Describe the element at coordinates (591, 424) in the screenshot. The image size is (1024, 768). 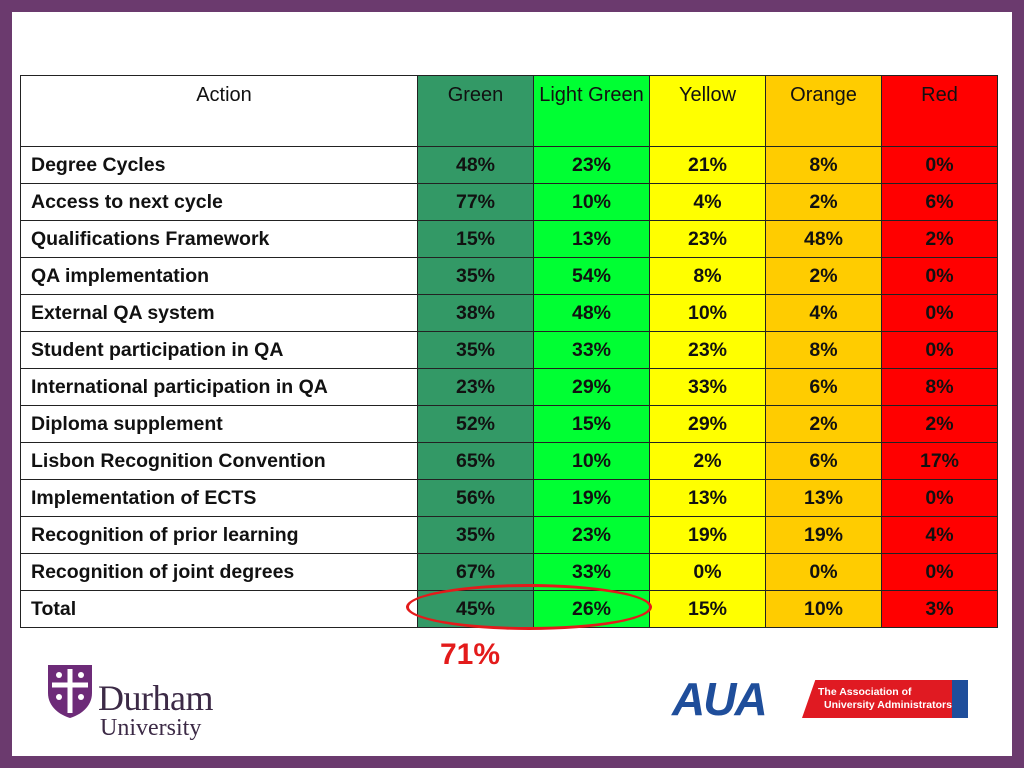
I see `light-green-value-cell: 15%` at that location.